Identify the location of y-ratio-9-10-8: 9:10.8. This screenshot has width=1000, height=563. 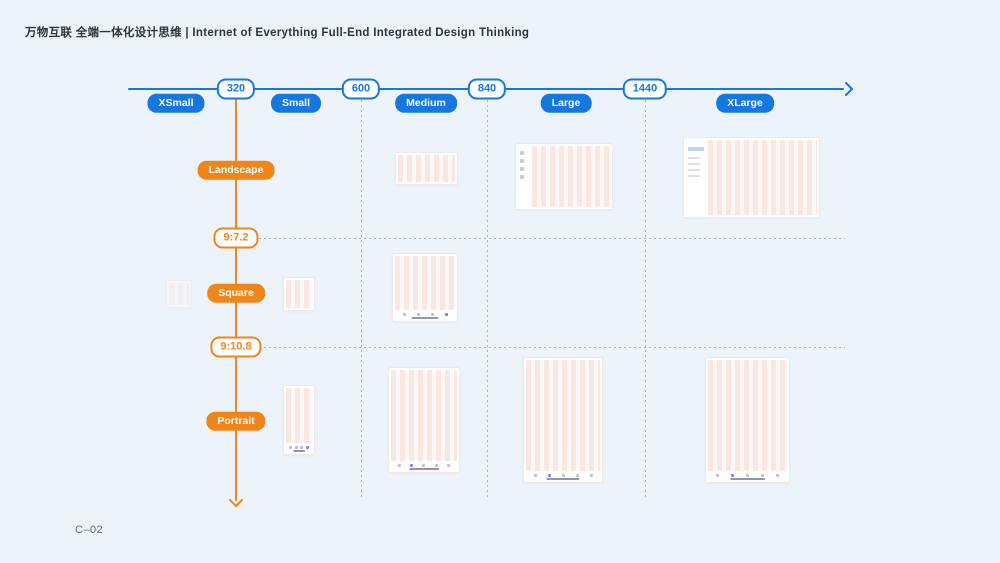
(236, 347).